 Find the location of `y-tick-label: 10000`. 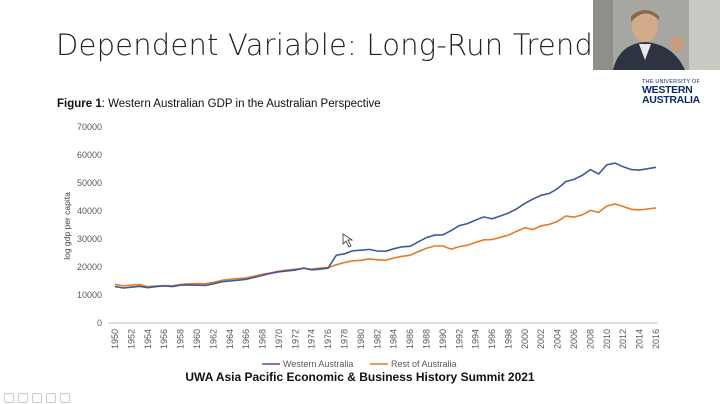

y-tick-label: 10000 is located at coordinates (89, 295).